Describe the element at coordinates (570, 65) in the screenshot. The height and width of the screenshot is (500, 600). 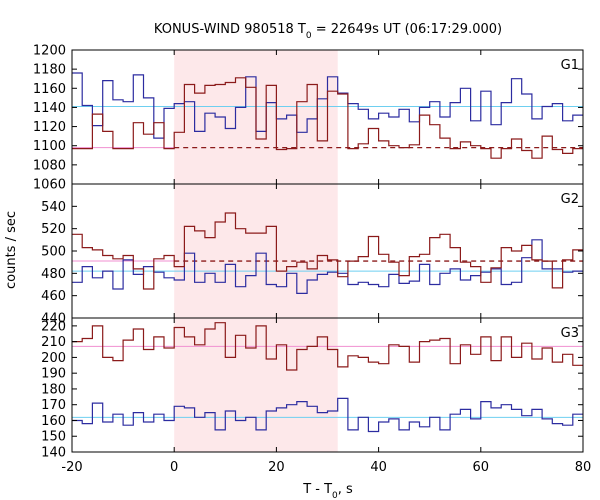
I see `panel-label-g1: G1` at that location.